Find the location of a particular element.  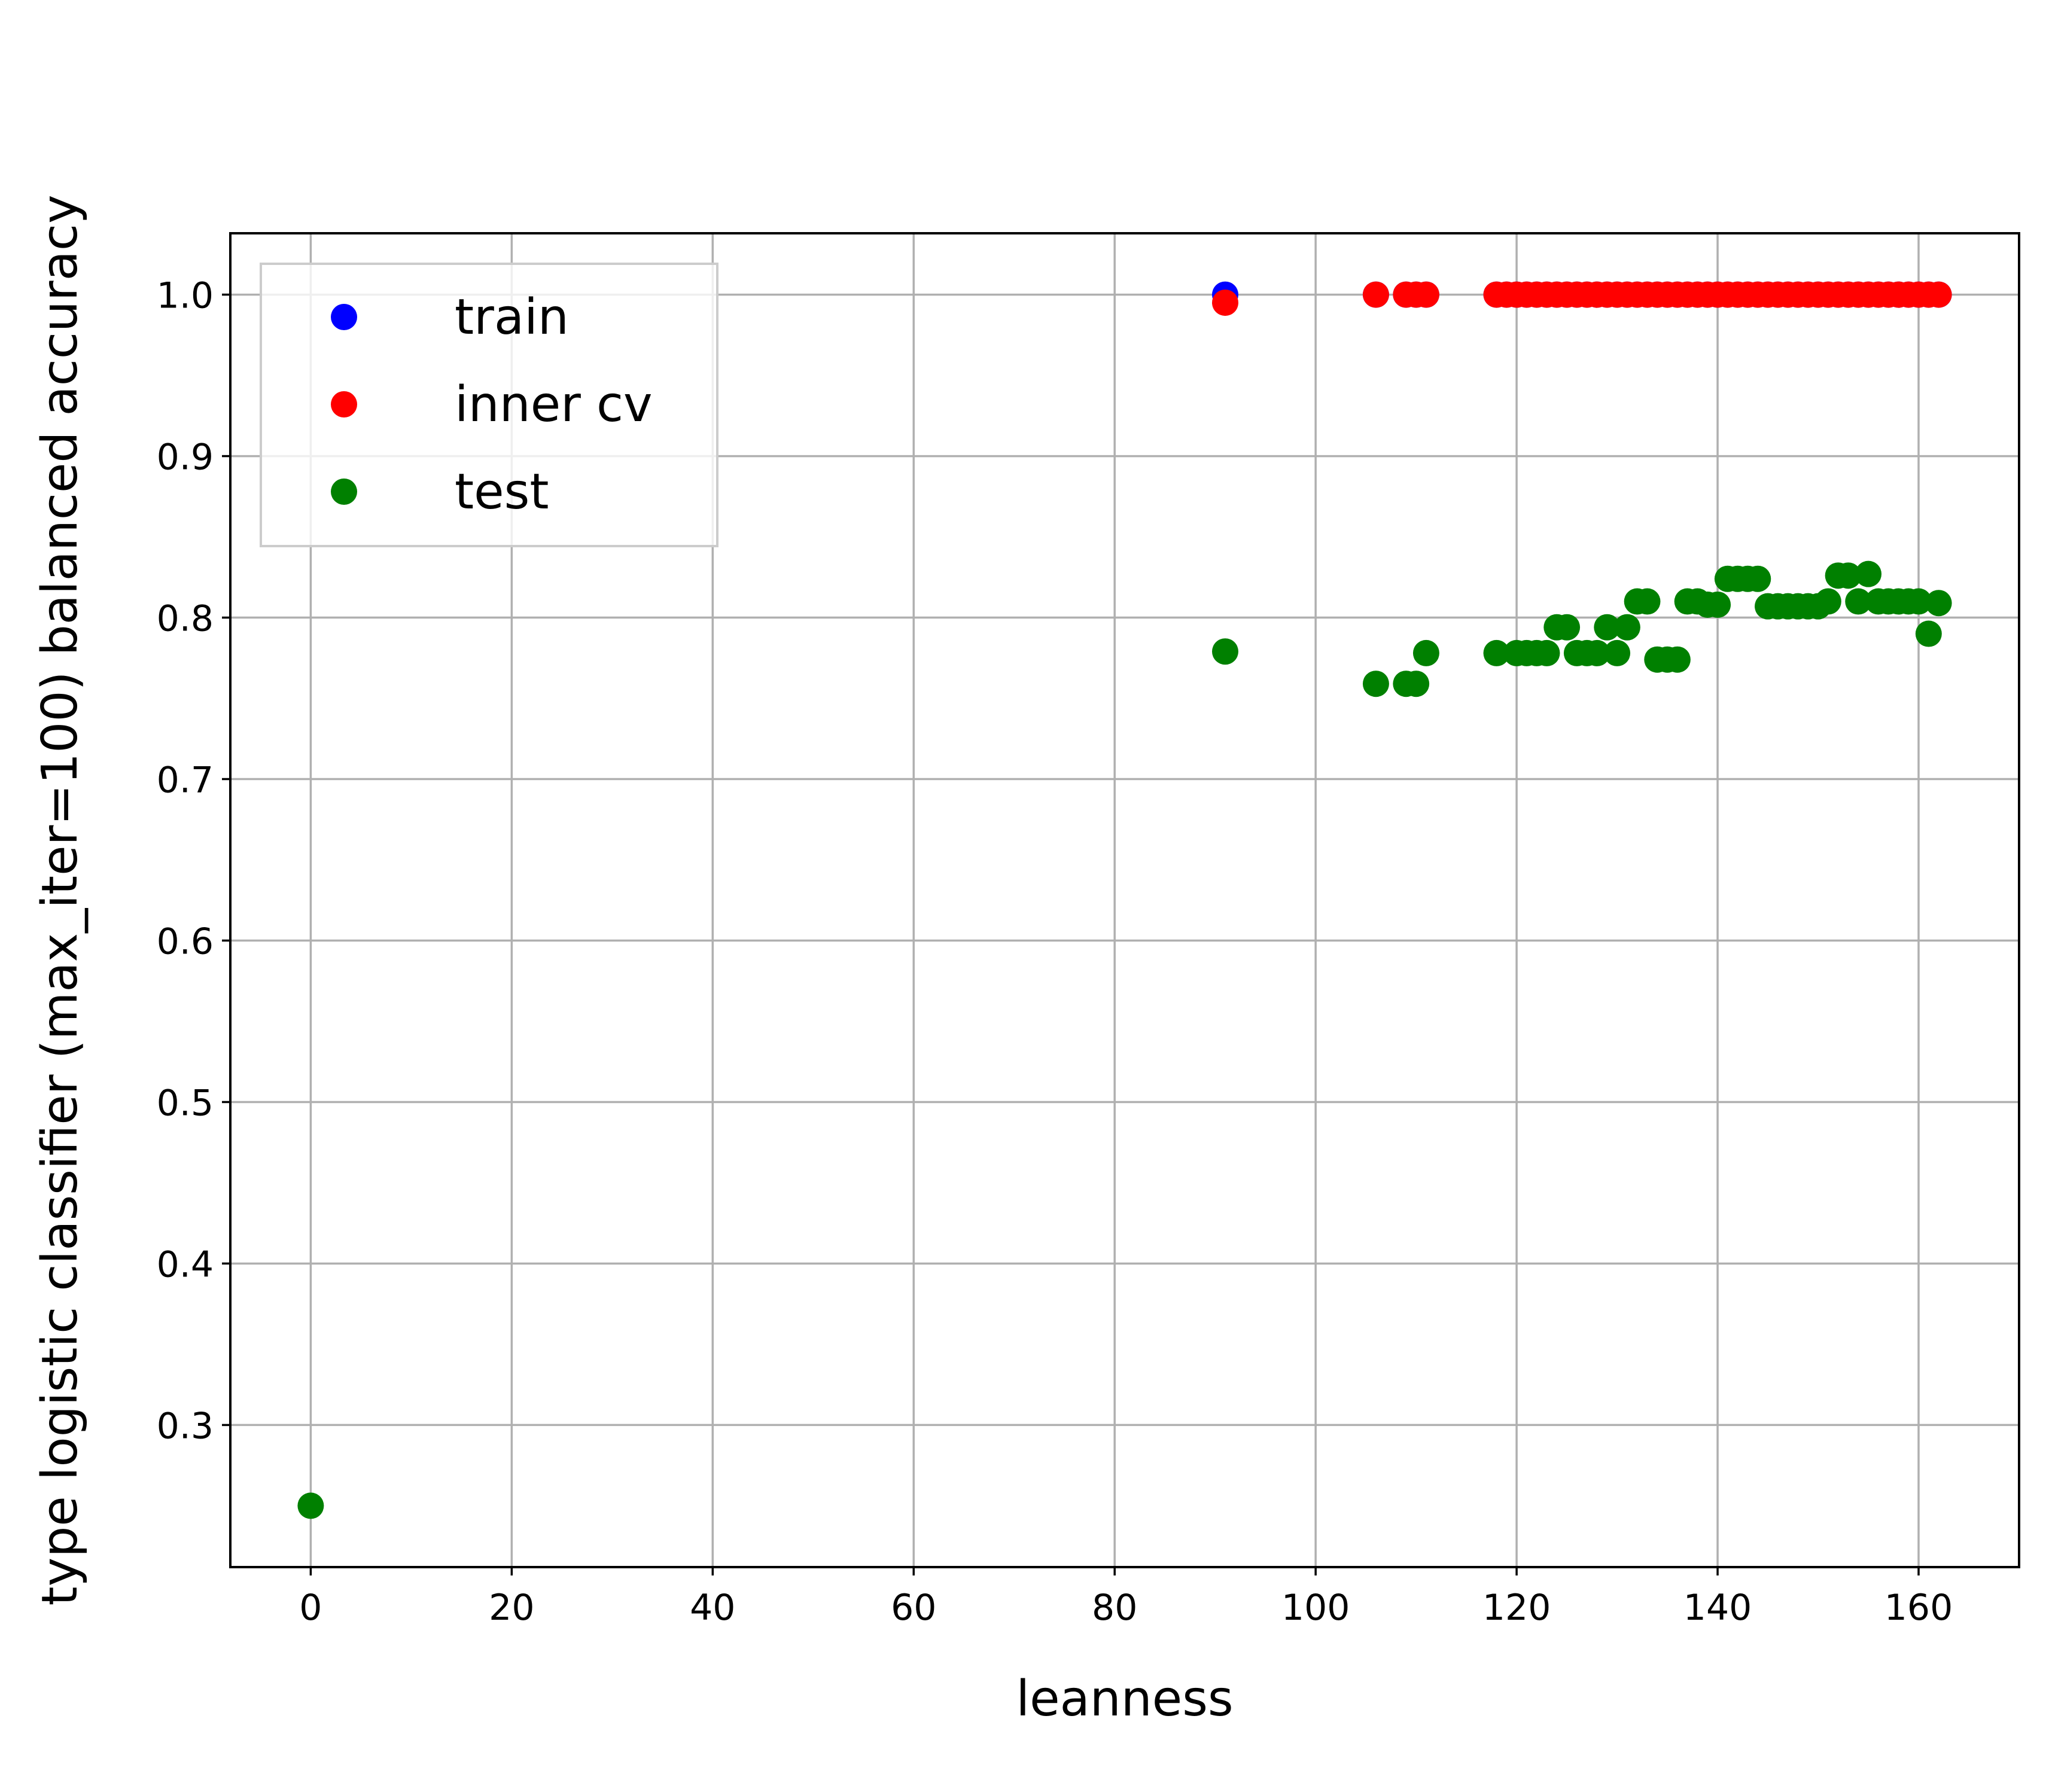

x-axis-ticks: 0 20 40 60 80 100 120 140 160 is located at coordinates (1126, 1598).